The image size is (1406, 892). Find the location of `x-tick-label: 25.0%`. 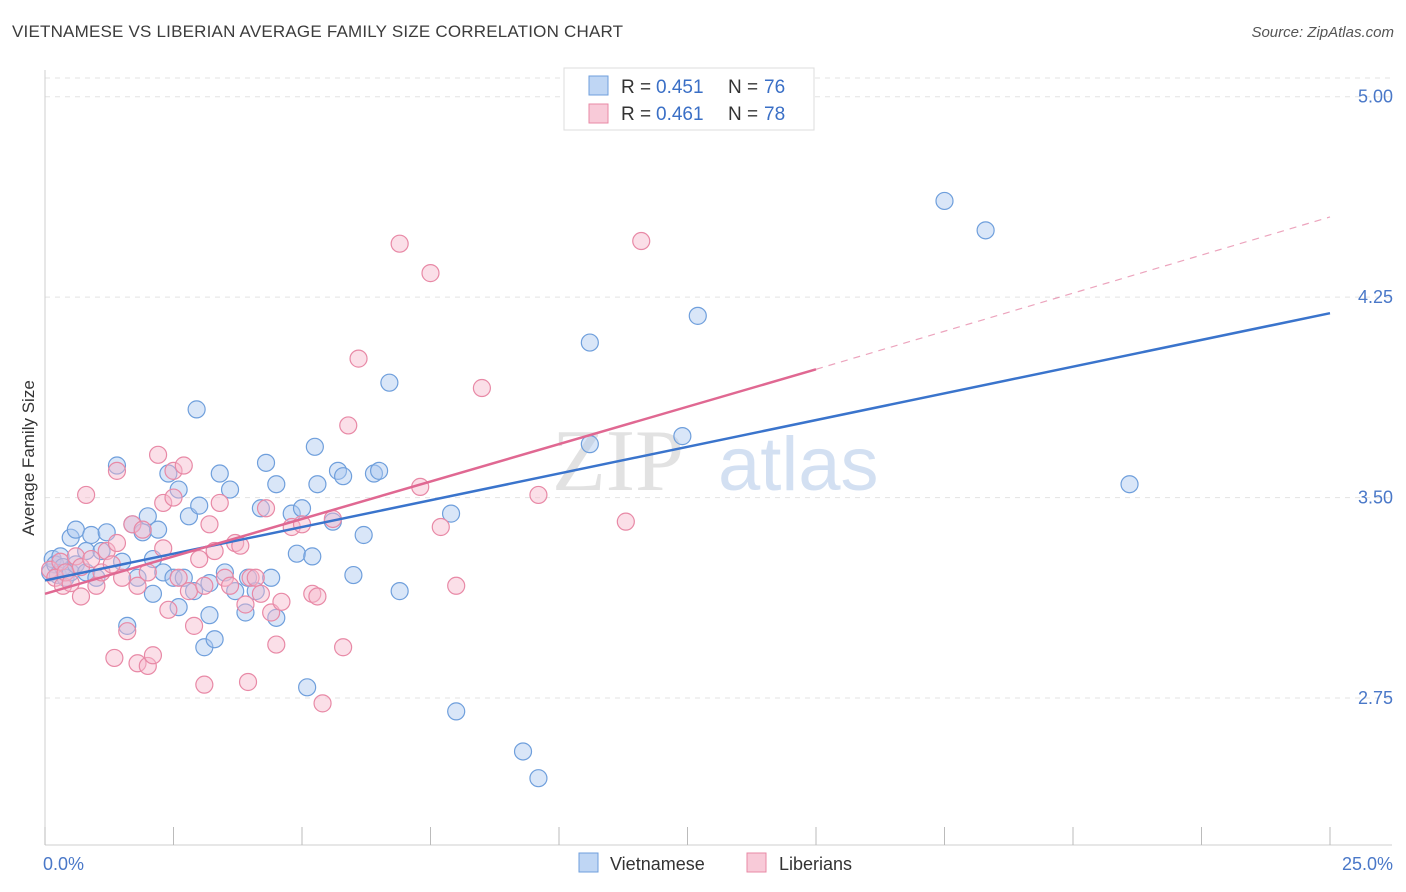

x-tick-label: 25.0% is located at coordinates (1367, 864).